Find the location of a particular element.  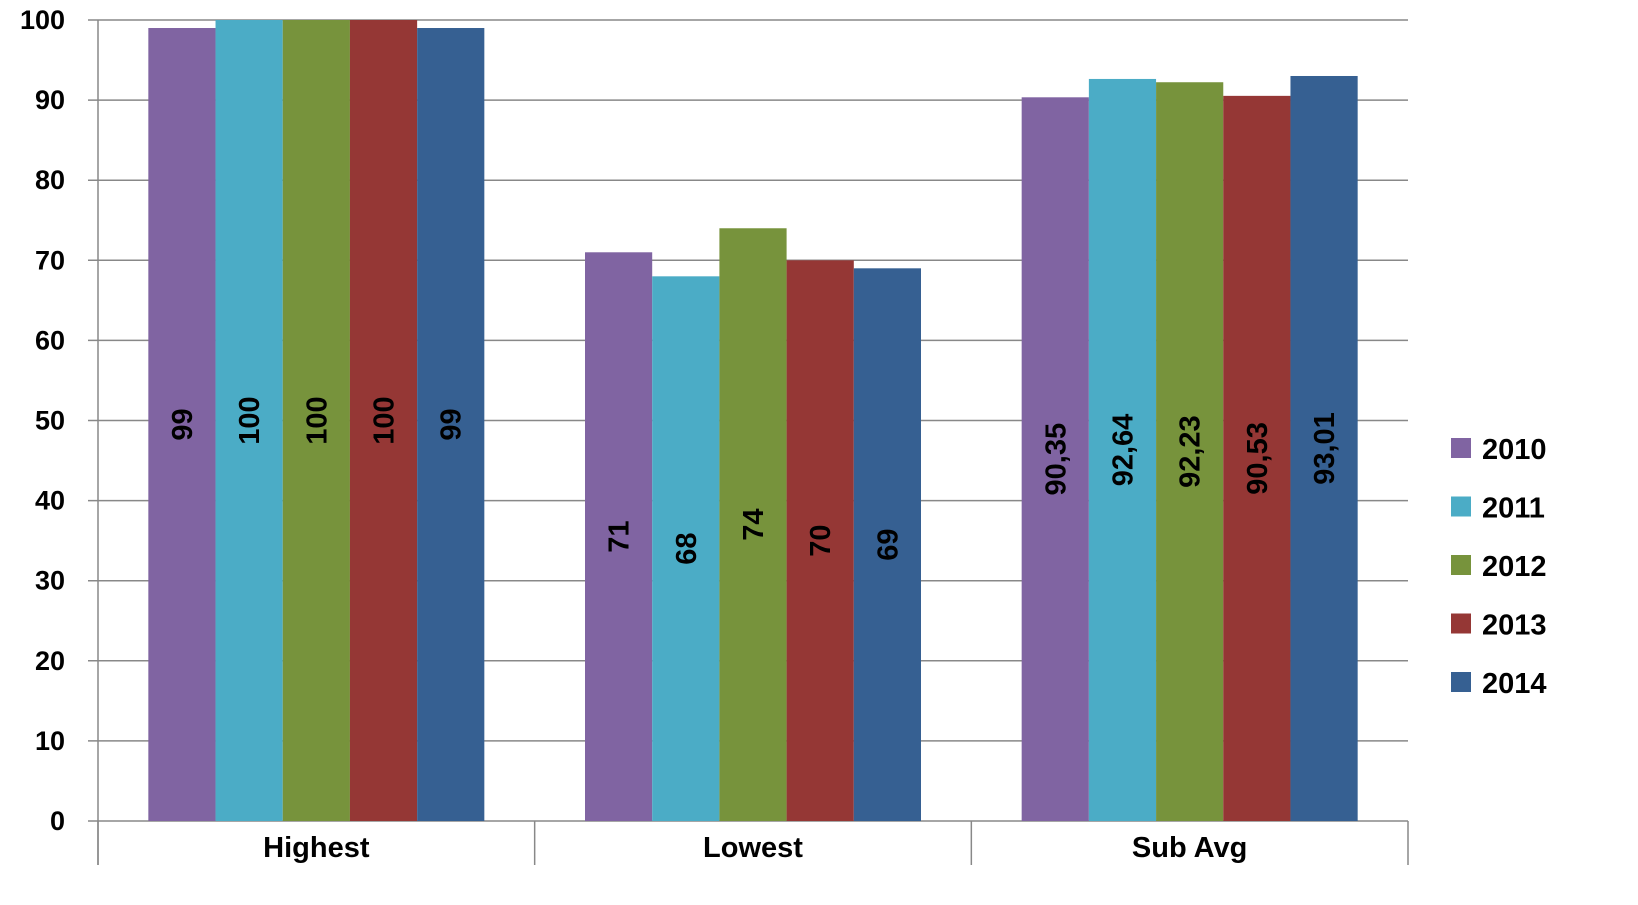

legend-label: 2012 is located at coordinates (1514, 567).